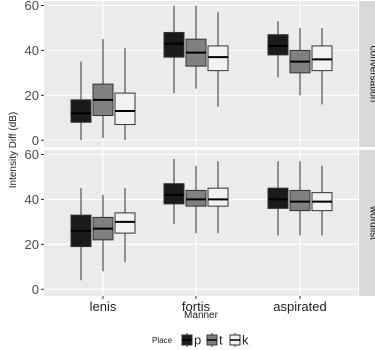  What do you see at coordinates (239, 340) in the screenshot?
I see `legend-item-k: k` at bounding box center [239, 340].